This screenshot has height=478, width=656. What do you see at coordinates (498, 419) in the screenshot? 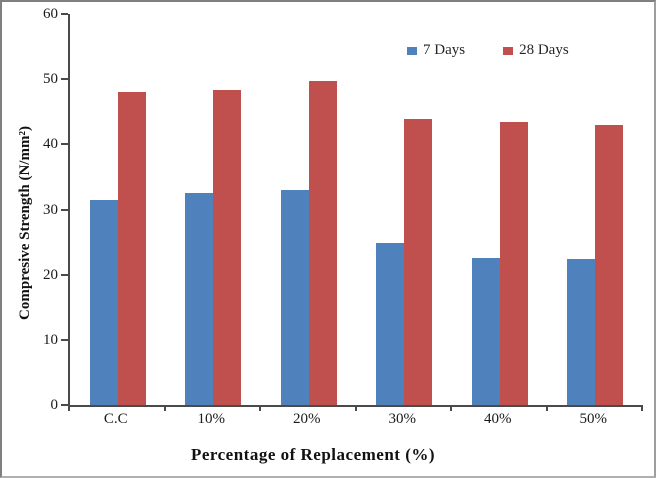
I see `x-category-label-40: 40%` at bounding box center [498, 419].